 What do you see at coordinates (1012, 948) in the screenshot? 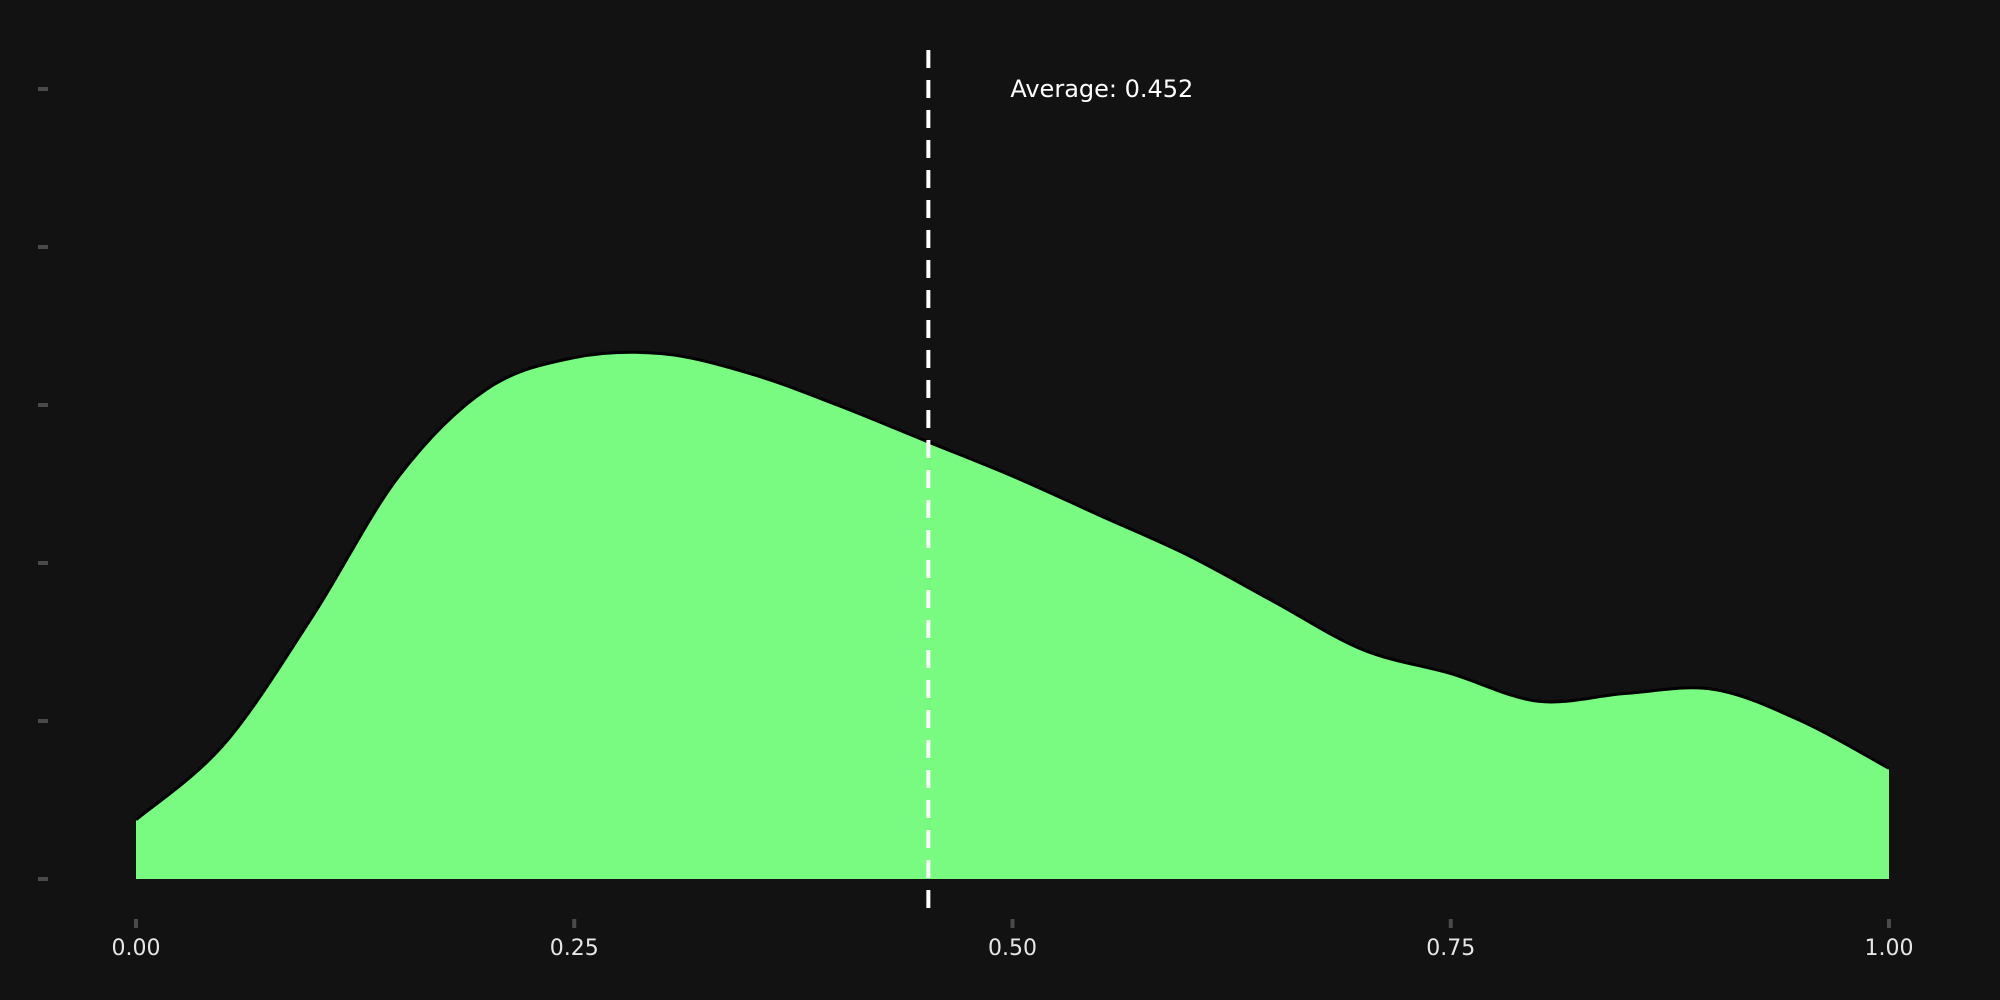
I see `x-tick-label-2: 0.50` at bounding box center [1012, 948].